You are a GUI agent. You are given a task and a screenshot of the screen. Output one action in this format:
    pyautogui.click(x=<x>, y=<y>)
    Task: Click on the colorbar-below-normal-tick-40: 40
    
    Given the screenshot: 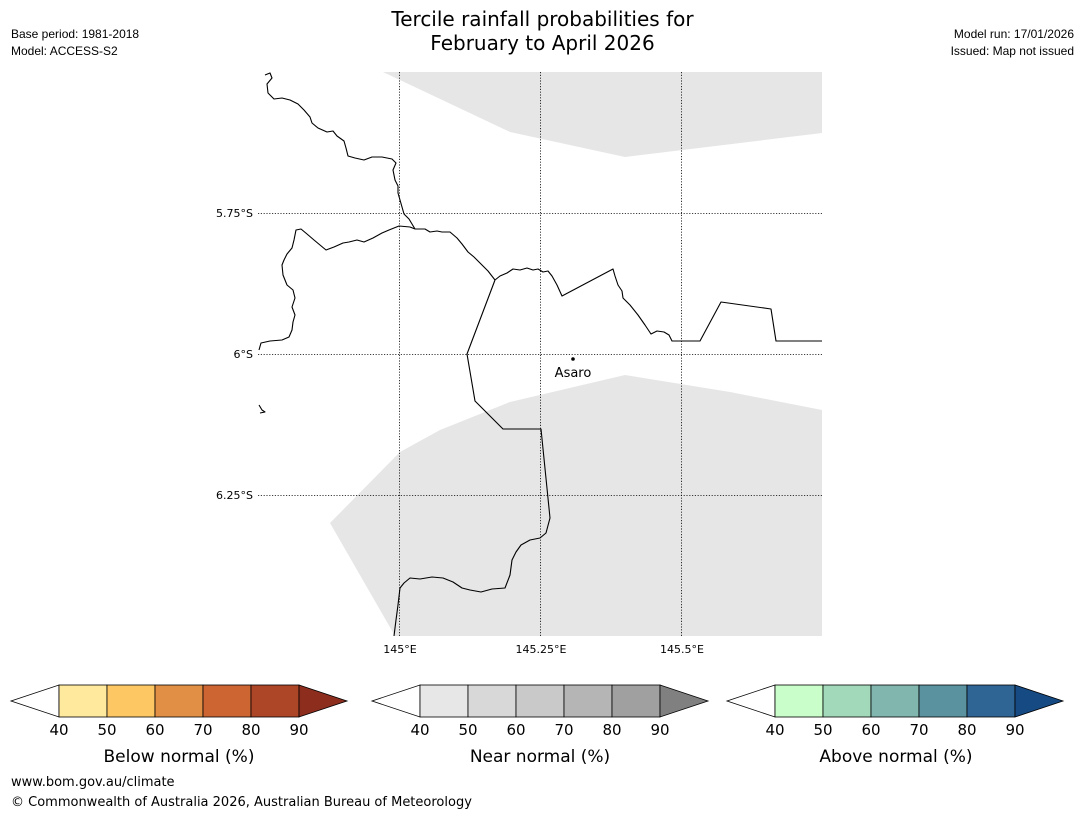 What is the action you would take?
    pyautogui.click(x=58, y=730)
    